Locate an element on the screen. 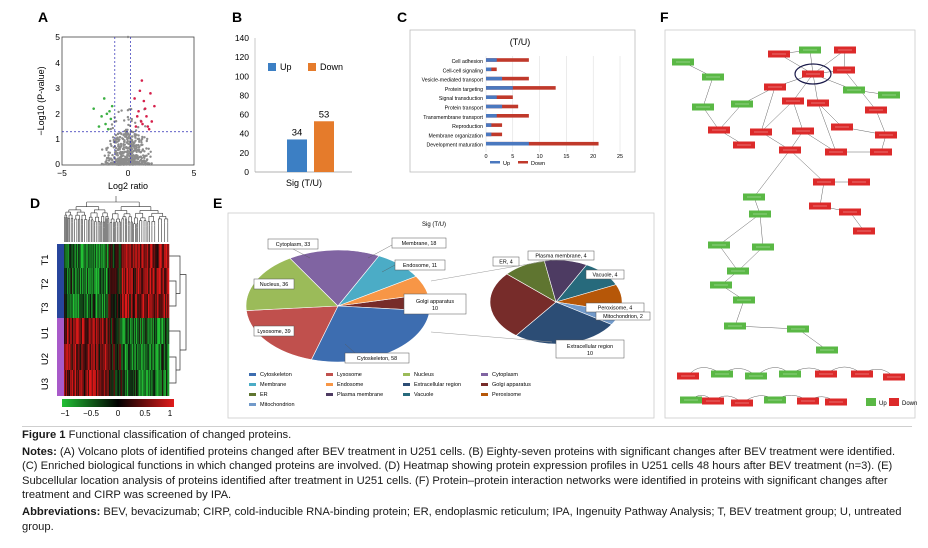  panel-e-legend-label: Endosome is located at coordinates (350, 385).